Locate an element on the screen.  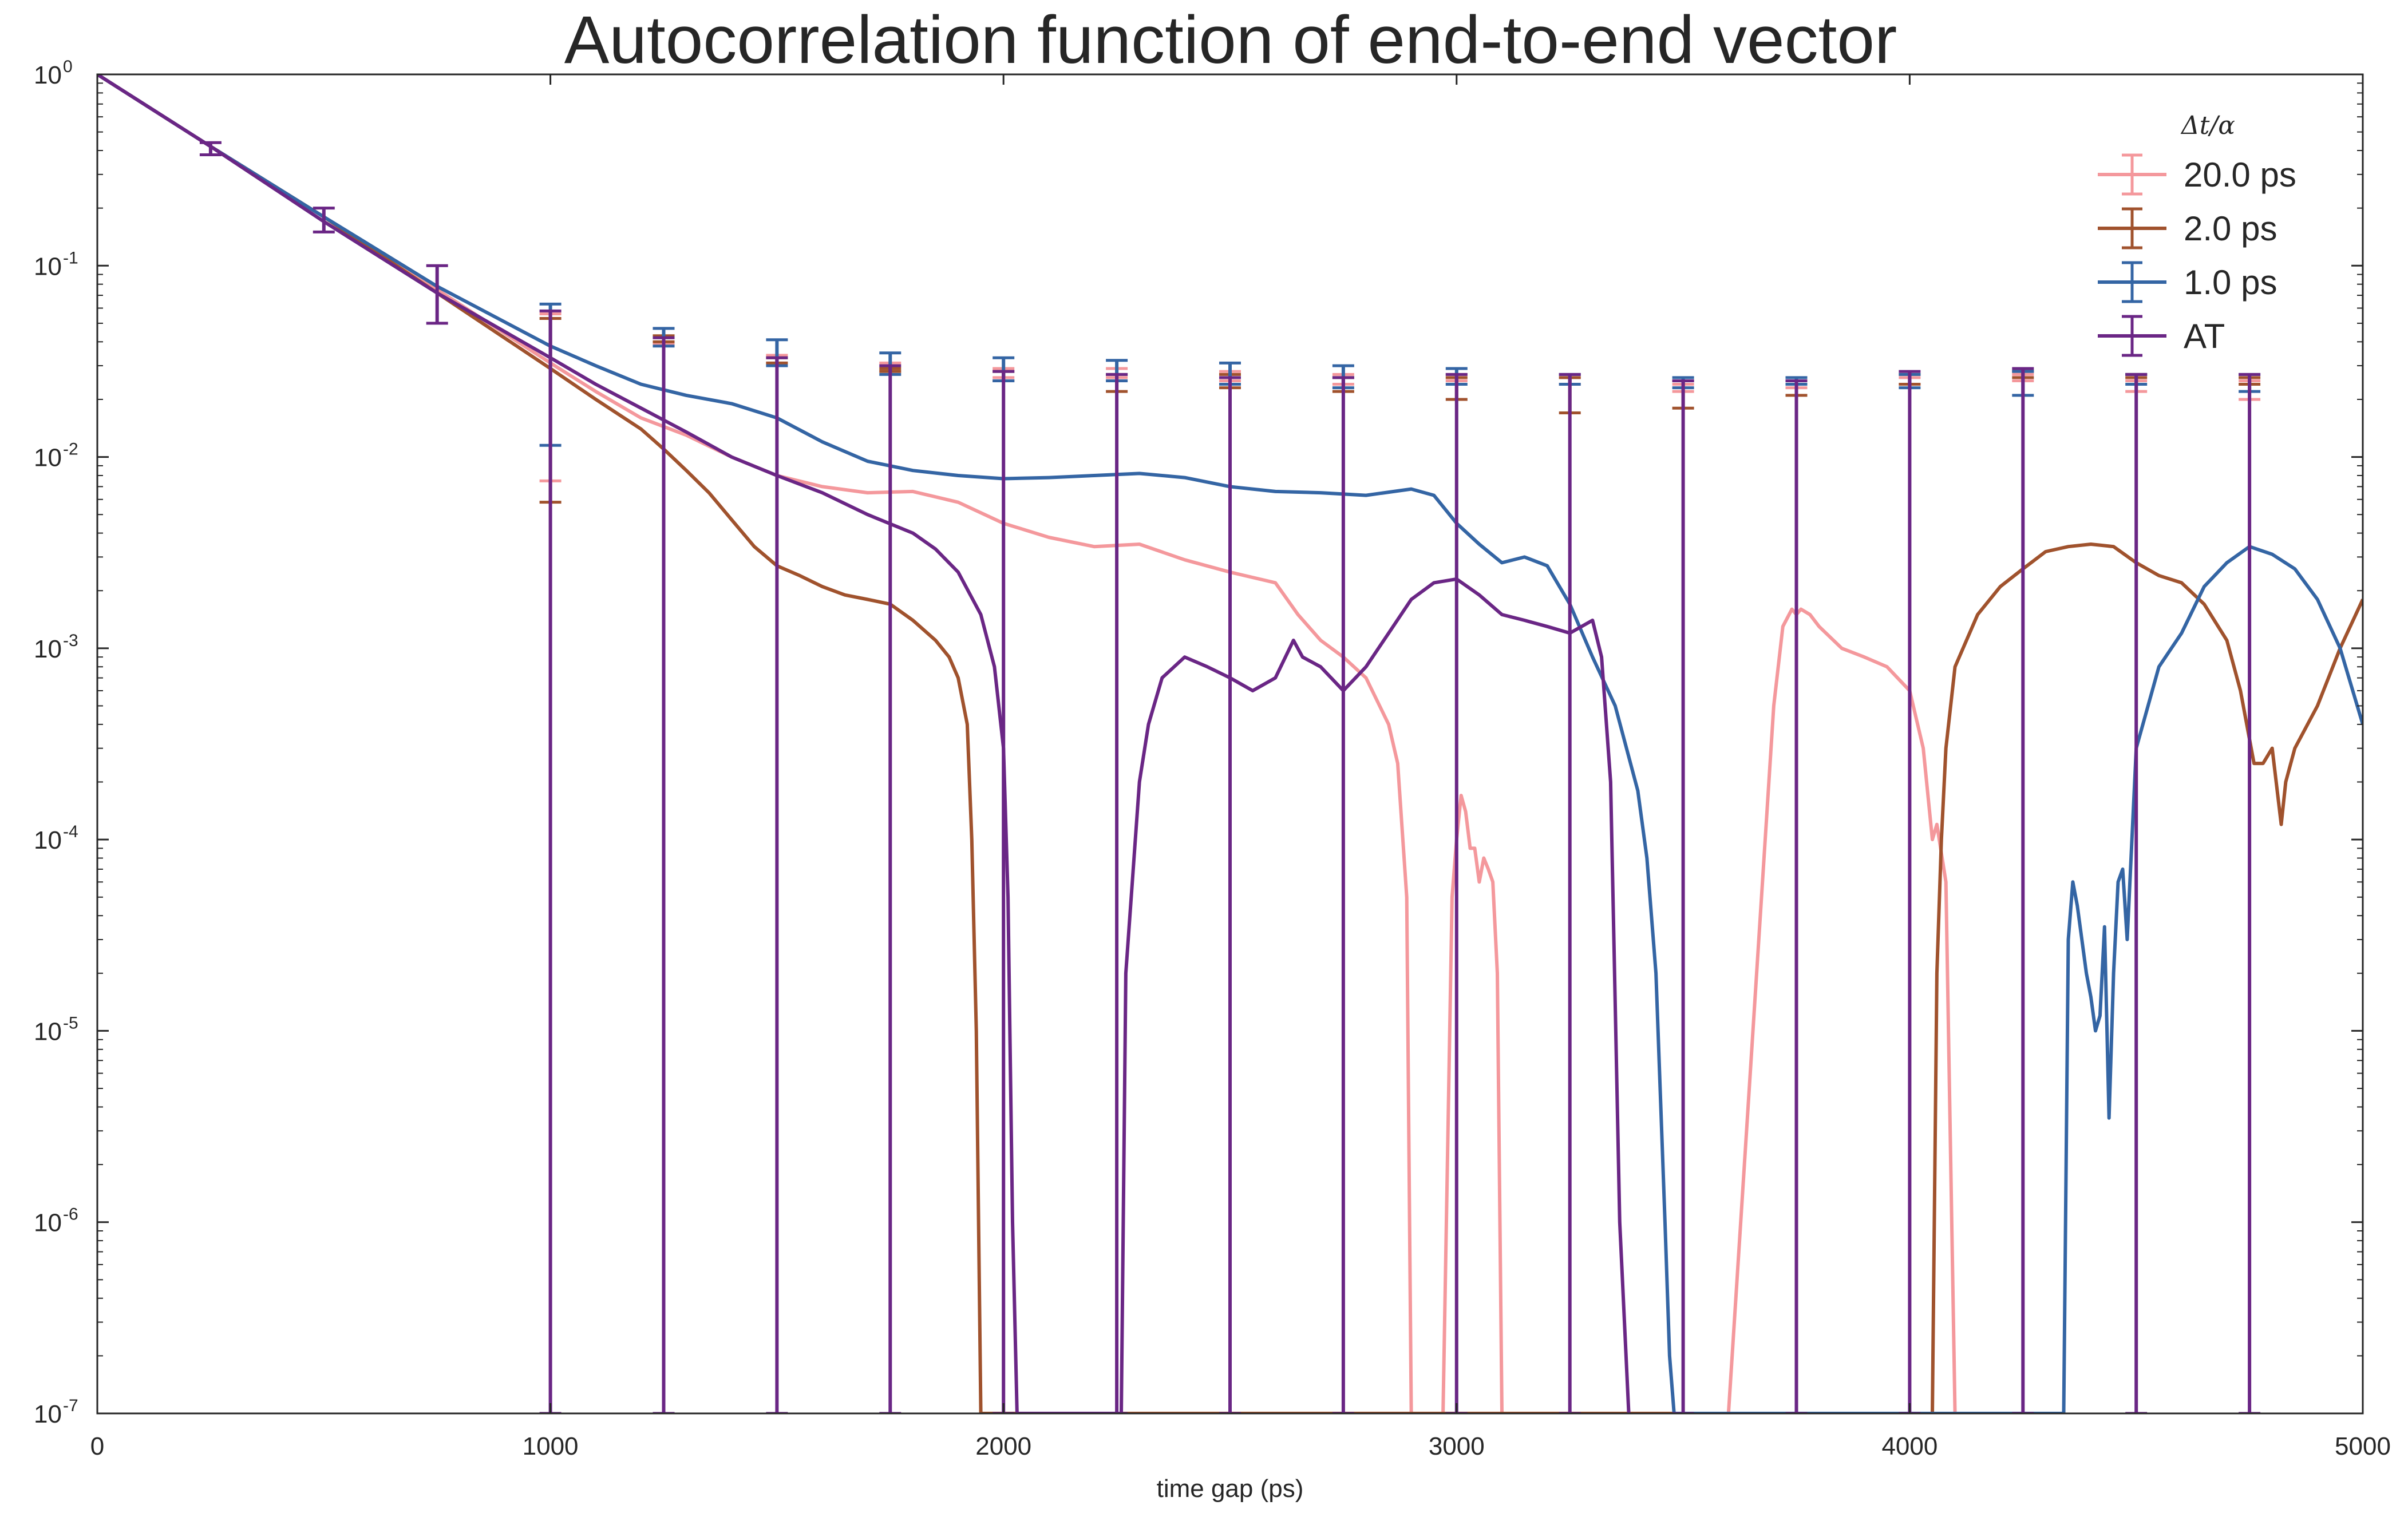
x-tick-label: 0 is located at coordinates (97, 1446).